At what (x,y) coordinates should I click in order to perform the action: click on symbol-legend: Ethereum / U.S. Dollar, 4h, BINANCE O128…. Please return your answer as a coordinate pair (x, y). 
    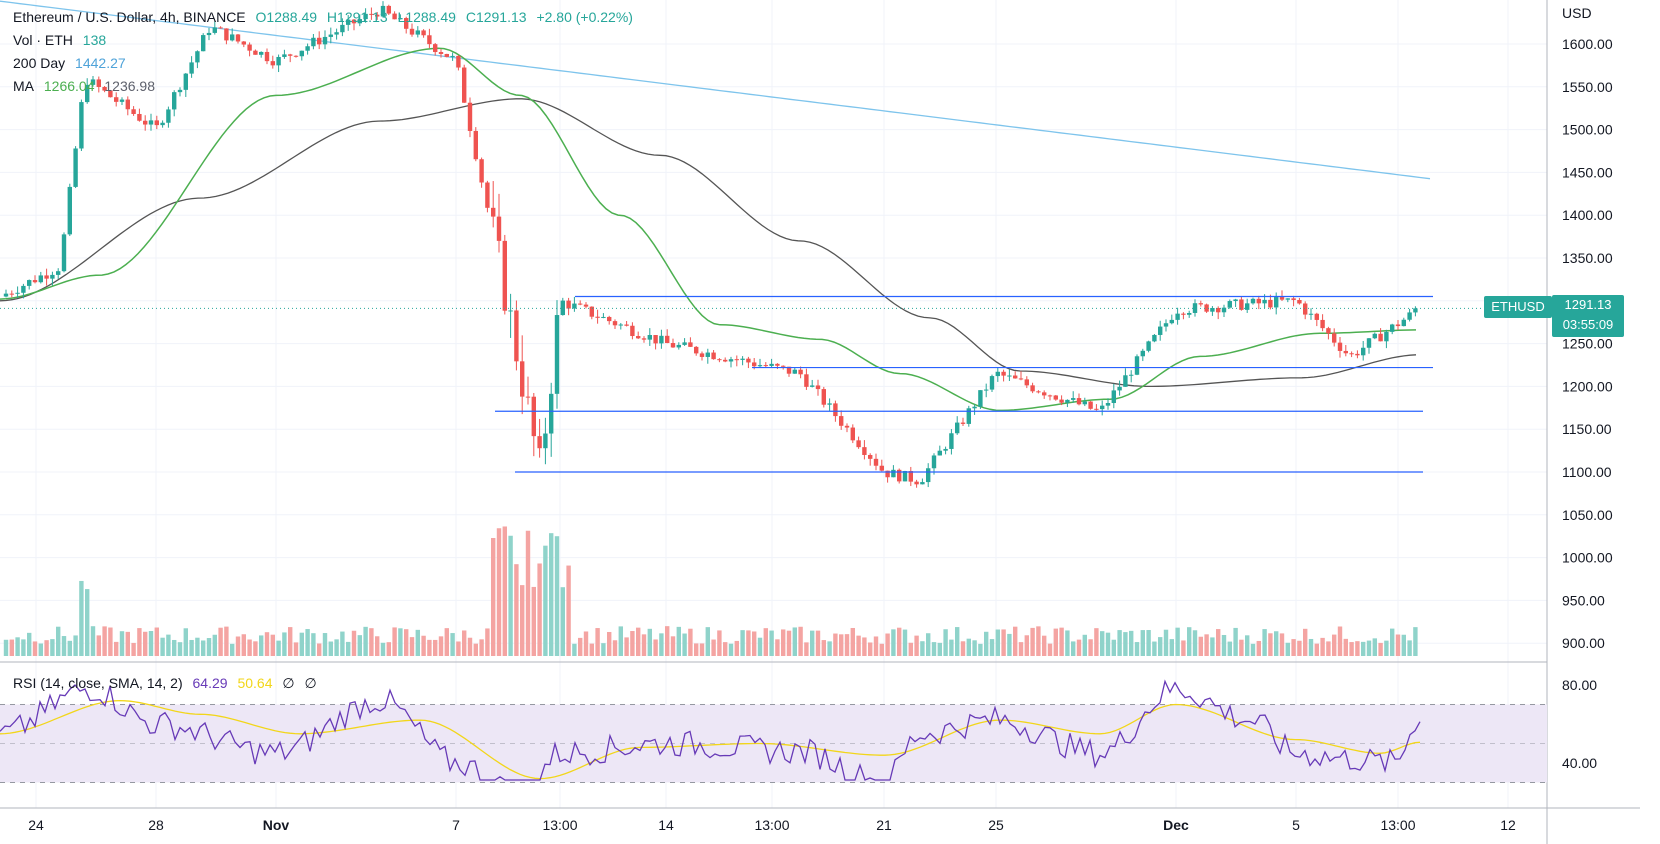
    Looking at the image, I should click on (326, 17).